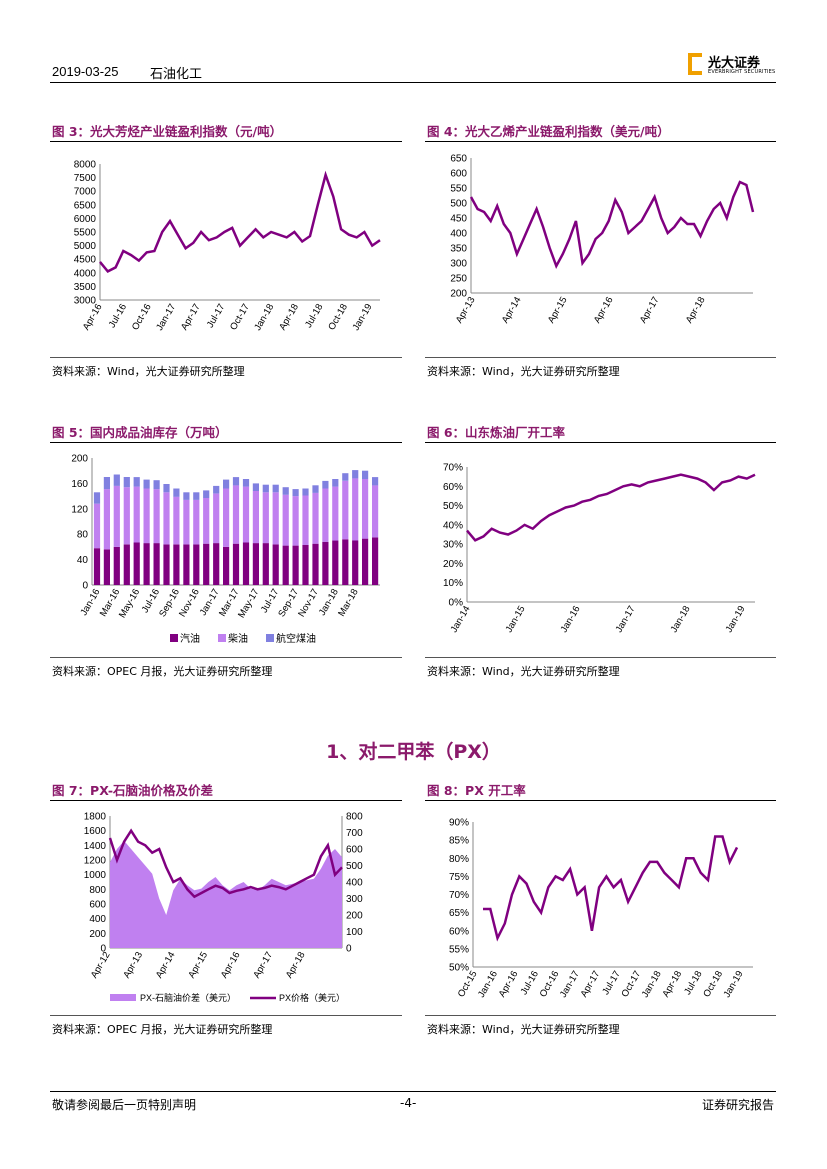  Describe the element at coordinates (85, 192) in the screenshot. I see `fig3-ytick: 7000` at that location.